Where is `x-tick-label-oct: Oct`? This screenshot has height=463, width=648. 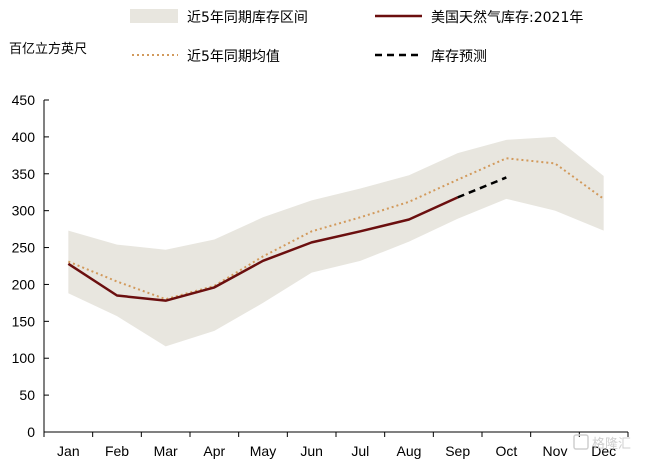
x-tick-label-oct: Oct is located at coordinates (506, 451).